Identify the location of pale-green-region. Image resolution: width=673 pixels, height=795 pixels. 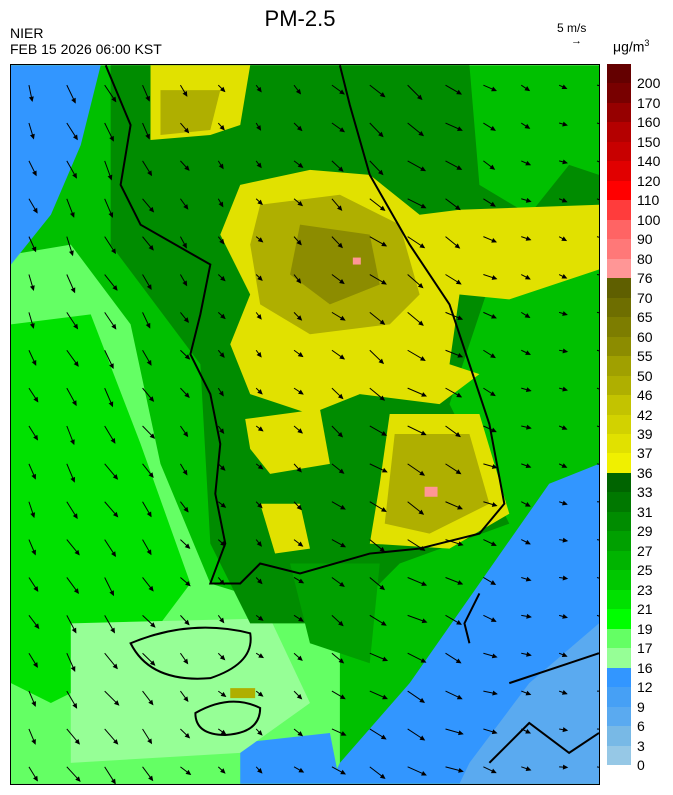
(190, 690).